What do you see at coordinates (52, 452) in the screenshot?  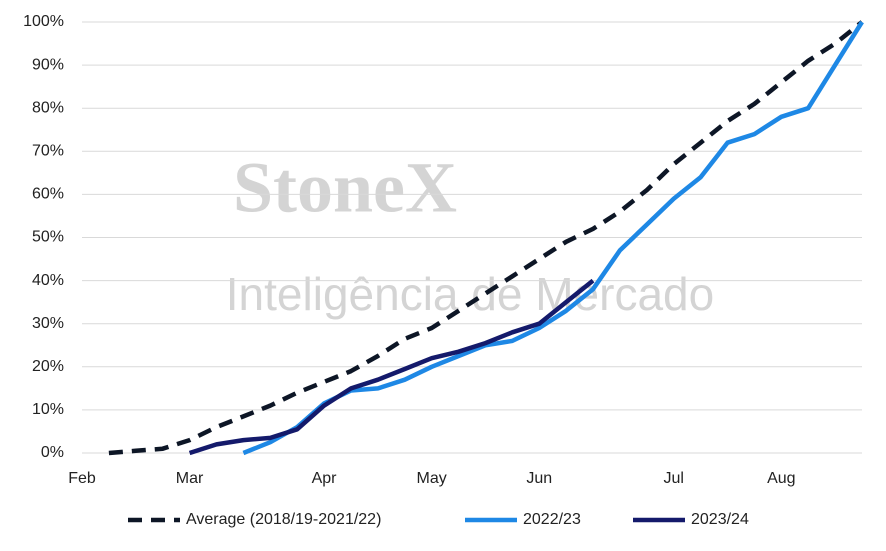 I see `y-tick-label: 0%` at bounding box center [52, 452].